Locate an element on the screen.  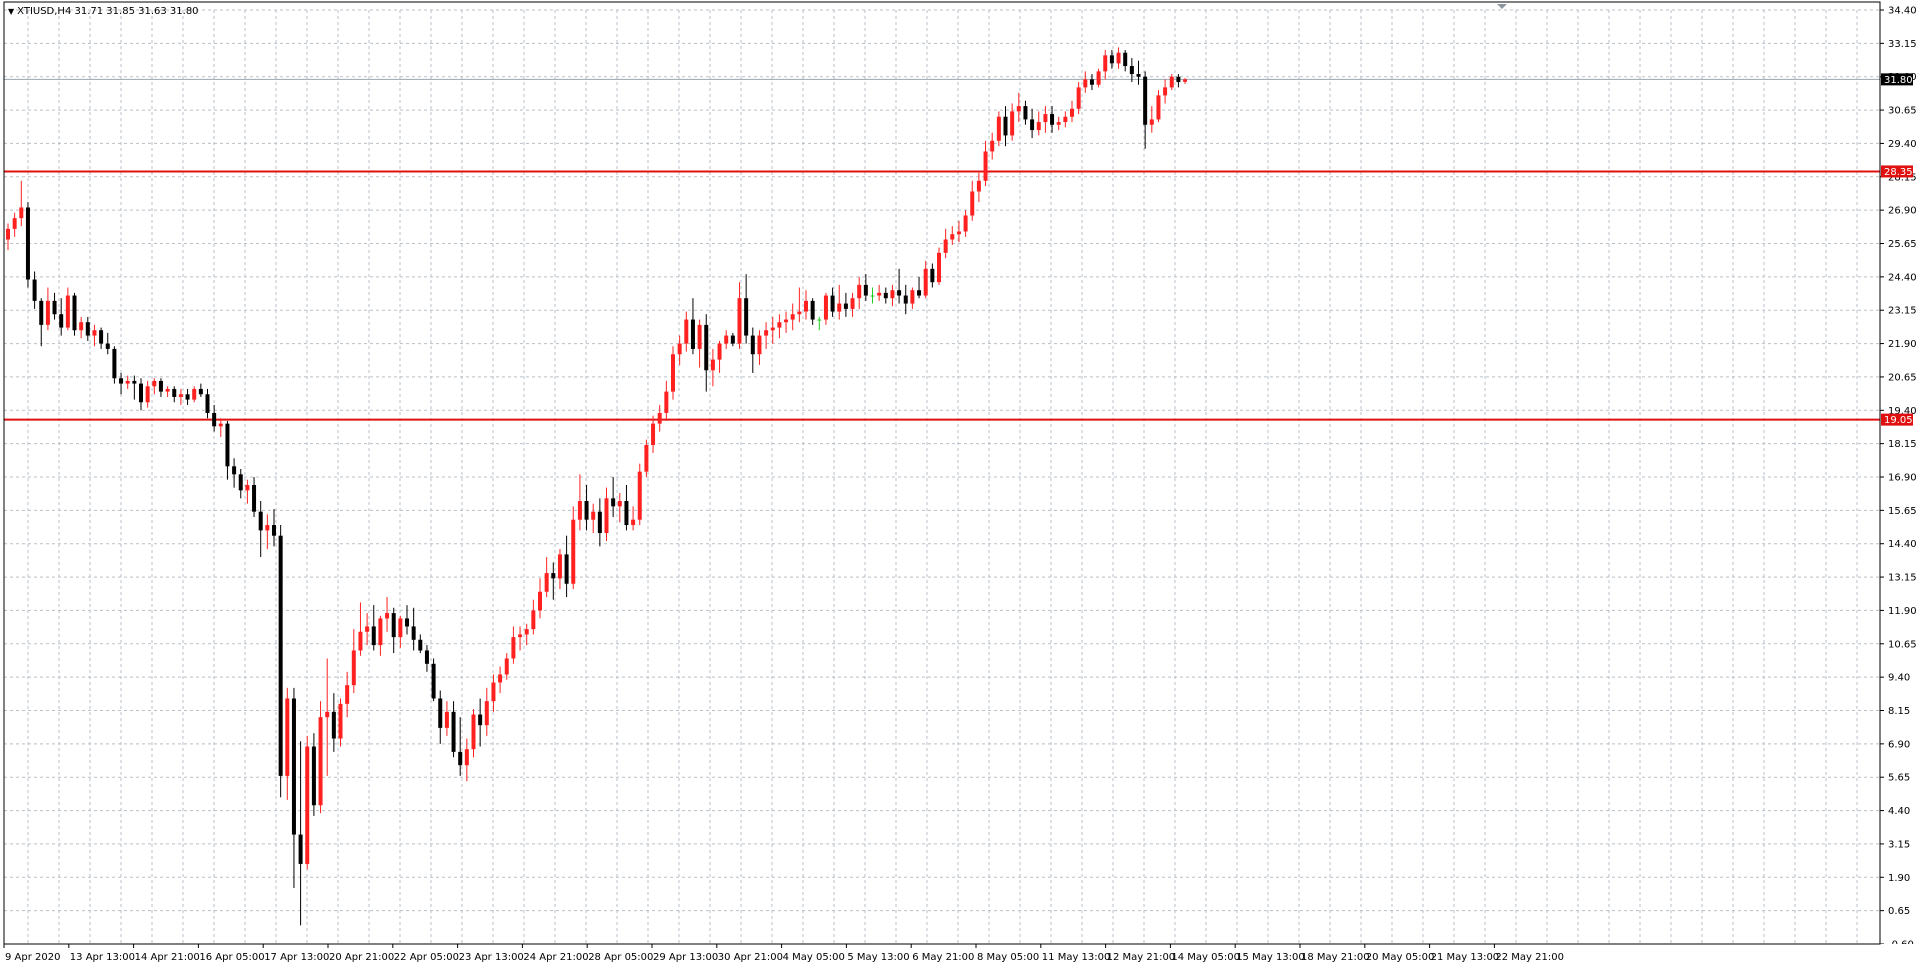
price-tick-label: 28.15 is located at coordinates (1902, 177).